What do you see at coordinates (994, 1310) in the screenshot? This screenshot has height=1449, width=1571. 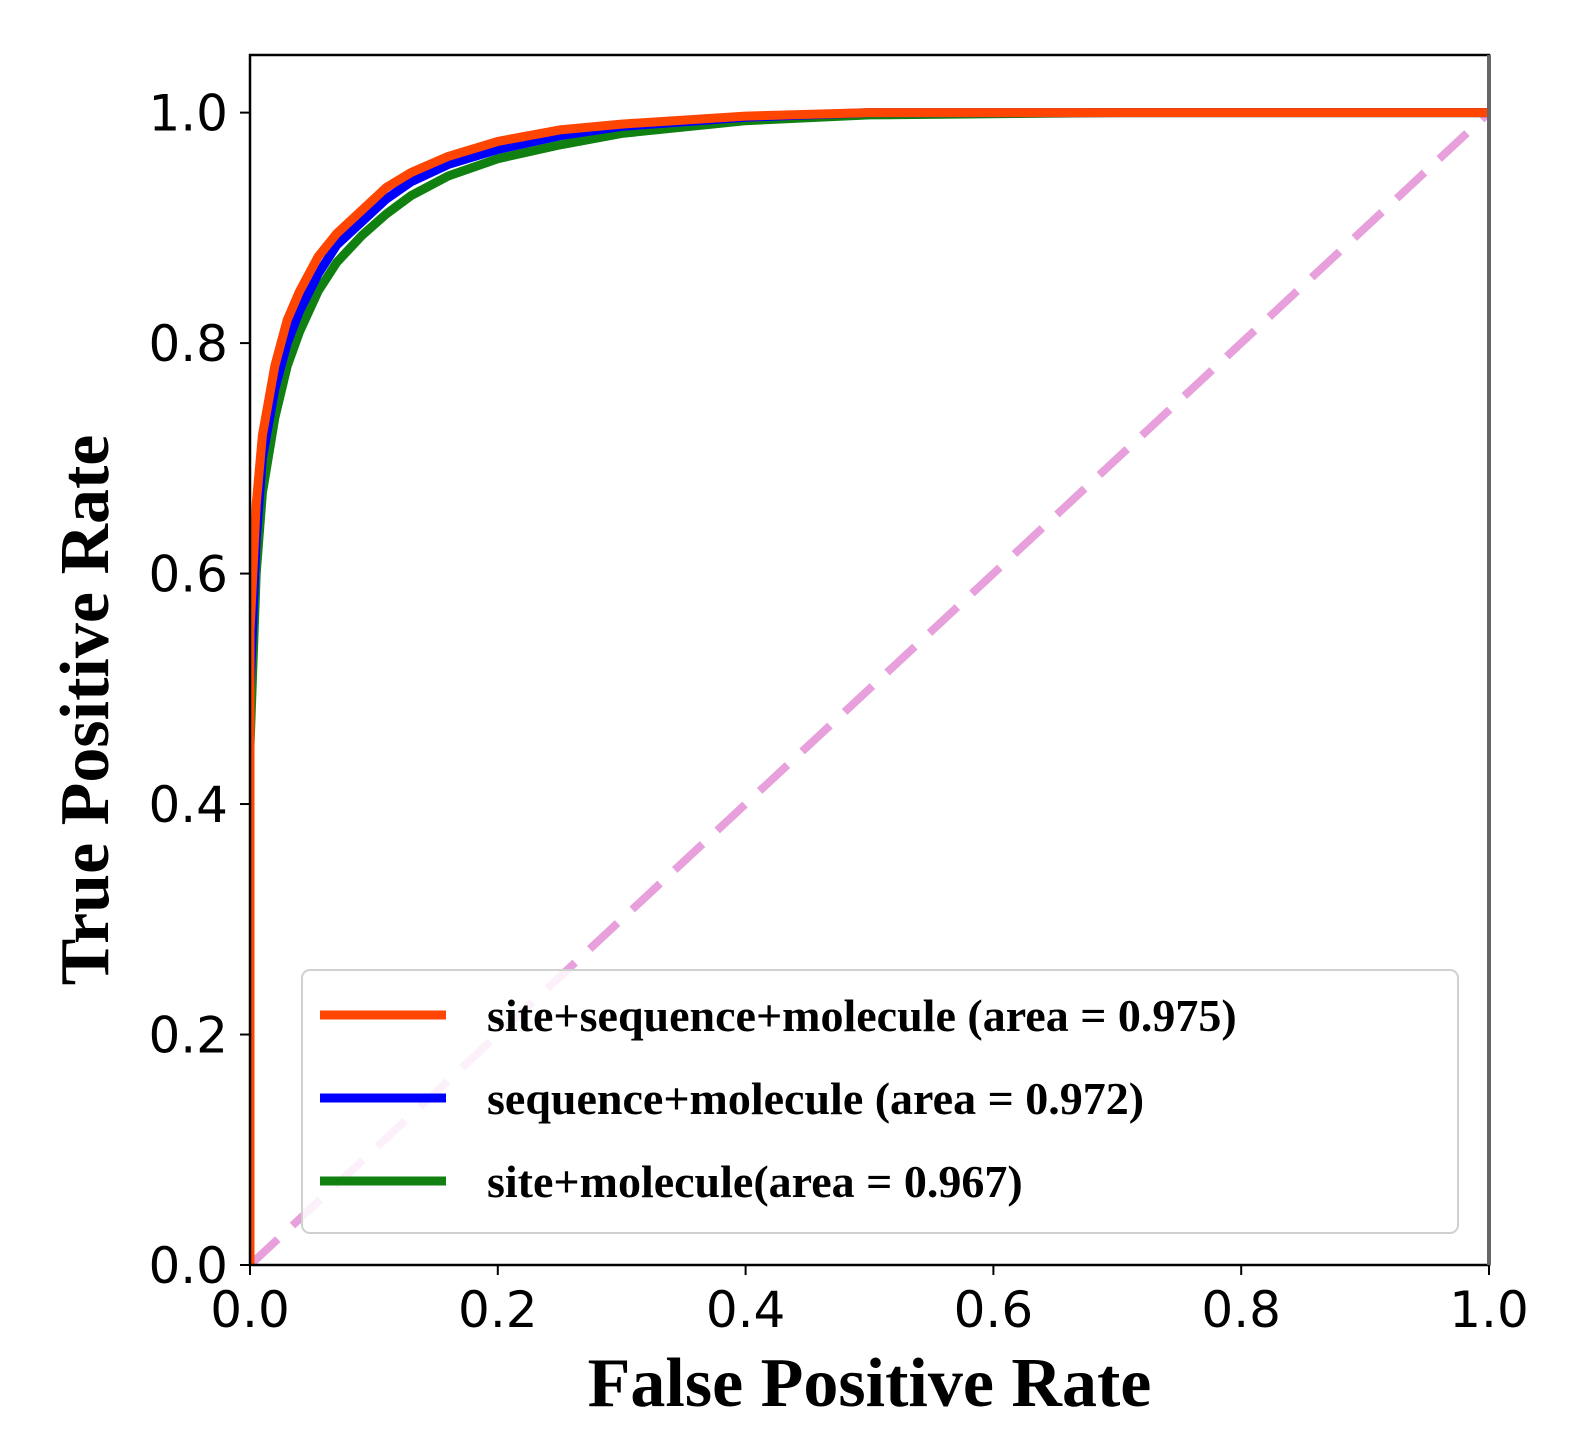 I see `x-tick-label: 0.6` at bounding box center [994, 1310].